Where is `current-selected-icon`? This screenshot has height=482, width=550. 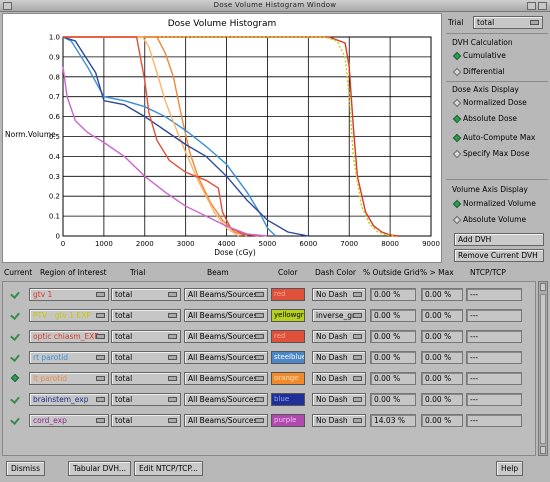
current-selected-icon is located at coordinates (15, 378).